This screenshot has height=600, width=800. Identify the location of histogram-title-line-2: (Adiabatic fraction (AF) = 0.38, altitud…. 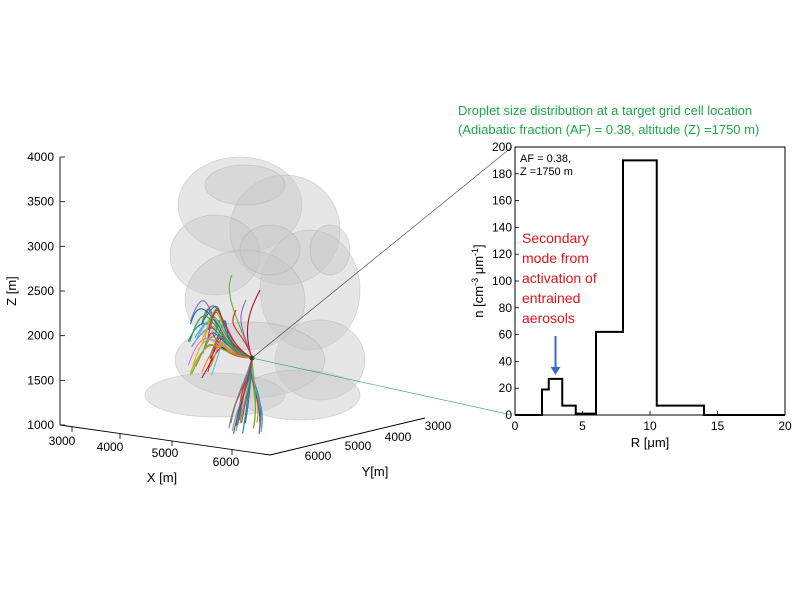
(609, 129).